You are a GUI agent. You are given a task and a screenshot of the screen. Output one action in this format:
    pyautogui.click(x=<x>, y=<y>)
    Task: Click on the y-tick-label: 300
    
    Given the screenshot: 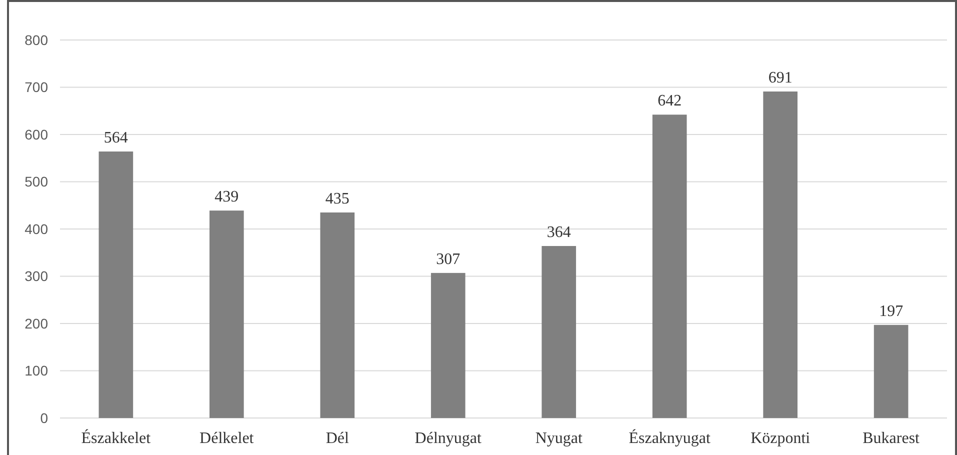 What is the action you would take?
    pyautogui.click(x=36, y=276)
    